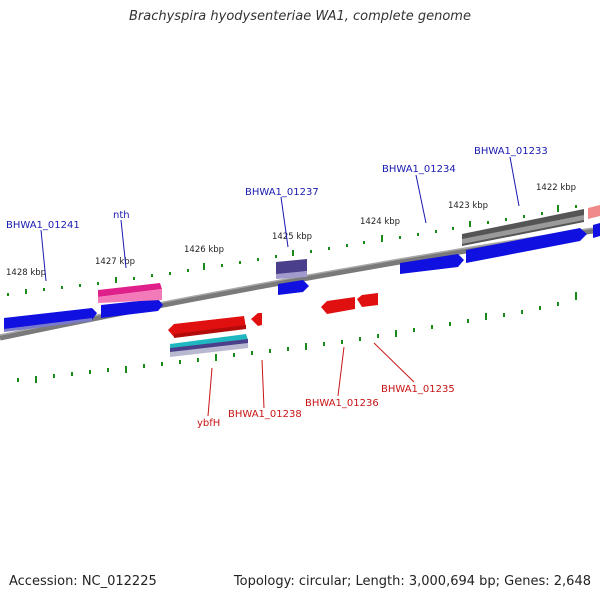 The image size is (600, 600). I want to click on gene-label-bottom: BHWA1_01238, so click(265, 414).